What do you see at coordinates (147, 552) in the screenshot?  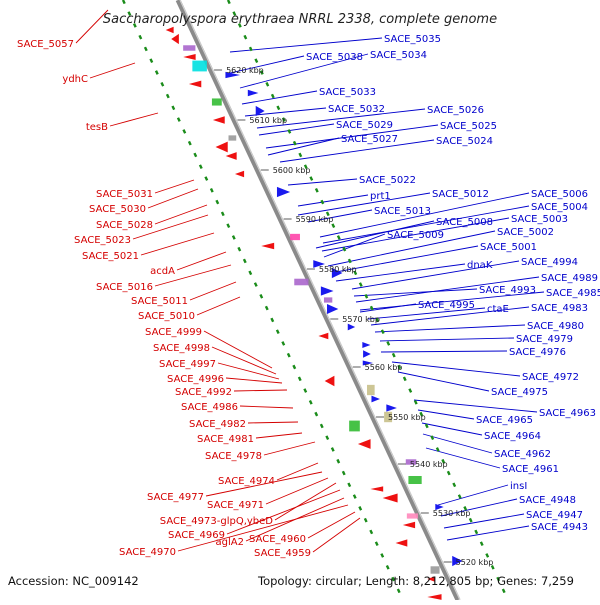 I see `forward-gene-label: SACE_4970` at bounding box center [147, 552].